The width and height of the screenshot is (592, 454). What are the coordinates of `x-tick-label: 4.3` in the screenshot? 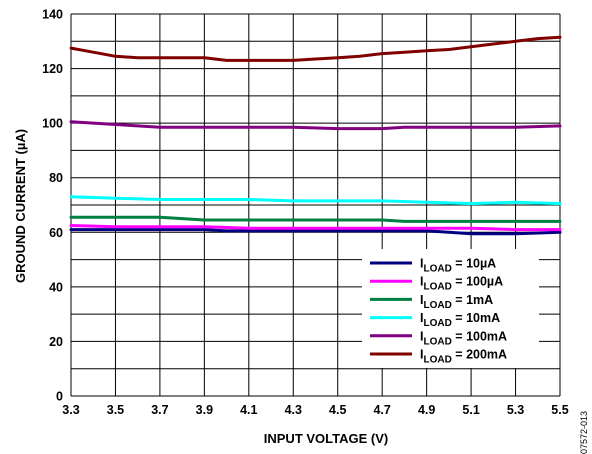 It's located at (293, 410).